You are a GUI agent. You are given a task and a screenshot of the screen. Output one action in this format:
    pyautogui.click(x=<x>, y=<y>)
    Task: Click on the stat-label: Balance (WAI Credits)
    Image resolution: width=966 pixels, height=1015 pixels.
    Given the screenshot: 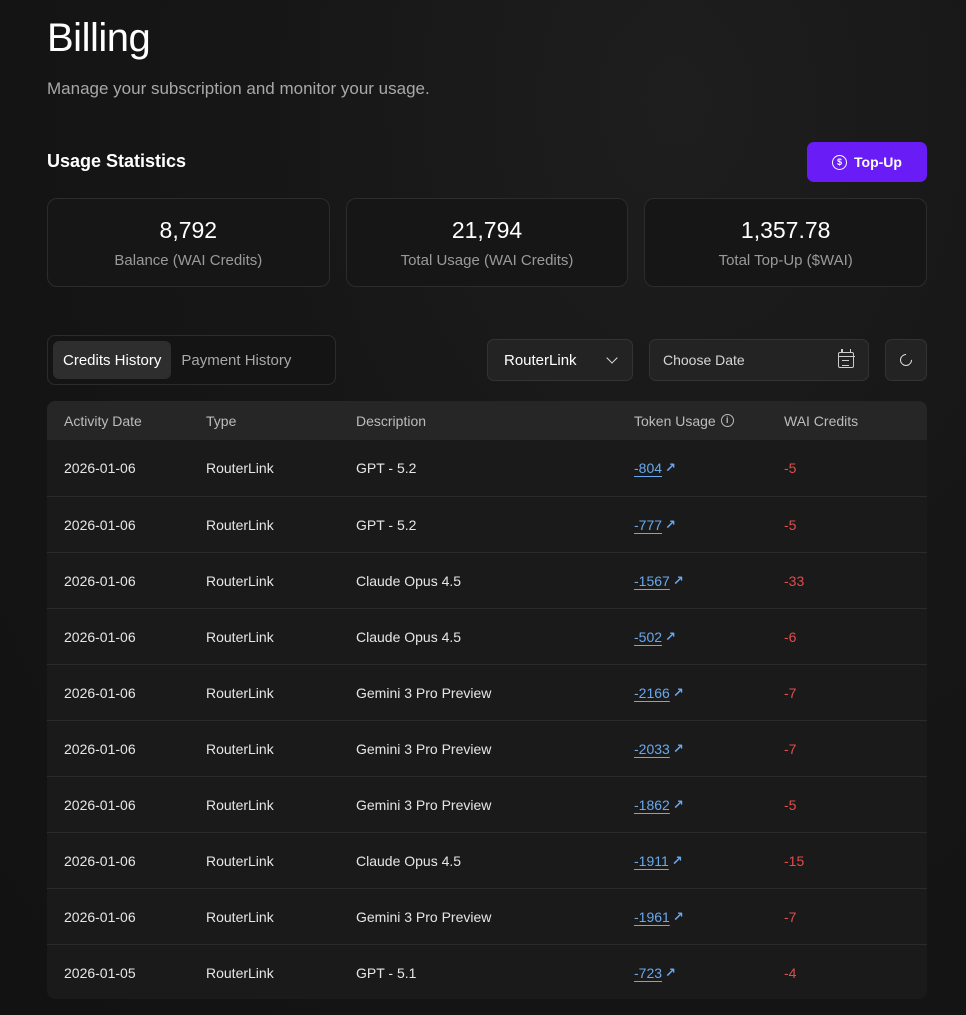 What is the action you would take?
    pyautogui.click(x=188, y=260)
    